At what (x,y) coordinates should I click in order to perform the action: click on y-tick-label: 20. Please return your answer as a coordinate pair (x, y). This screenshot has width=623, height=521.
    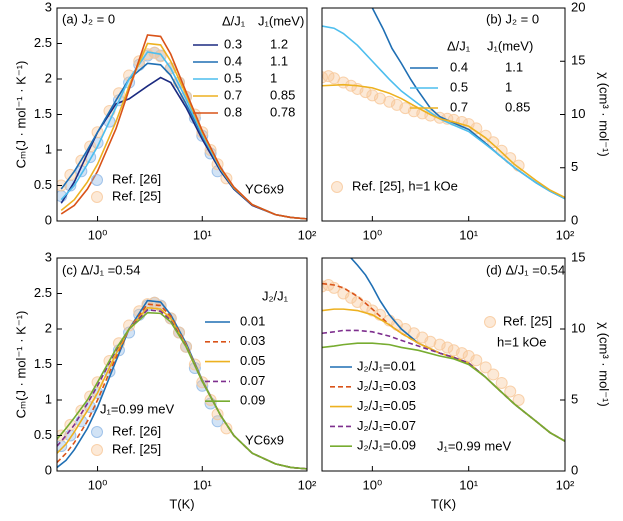
    Looking at the image, I should click on (578, 7).